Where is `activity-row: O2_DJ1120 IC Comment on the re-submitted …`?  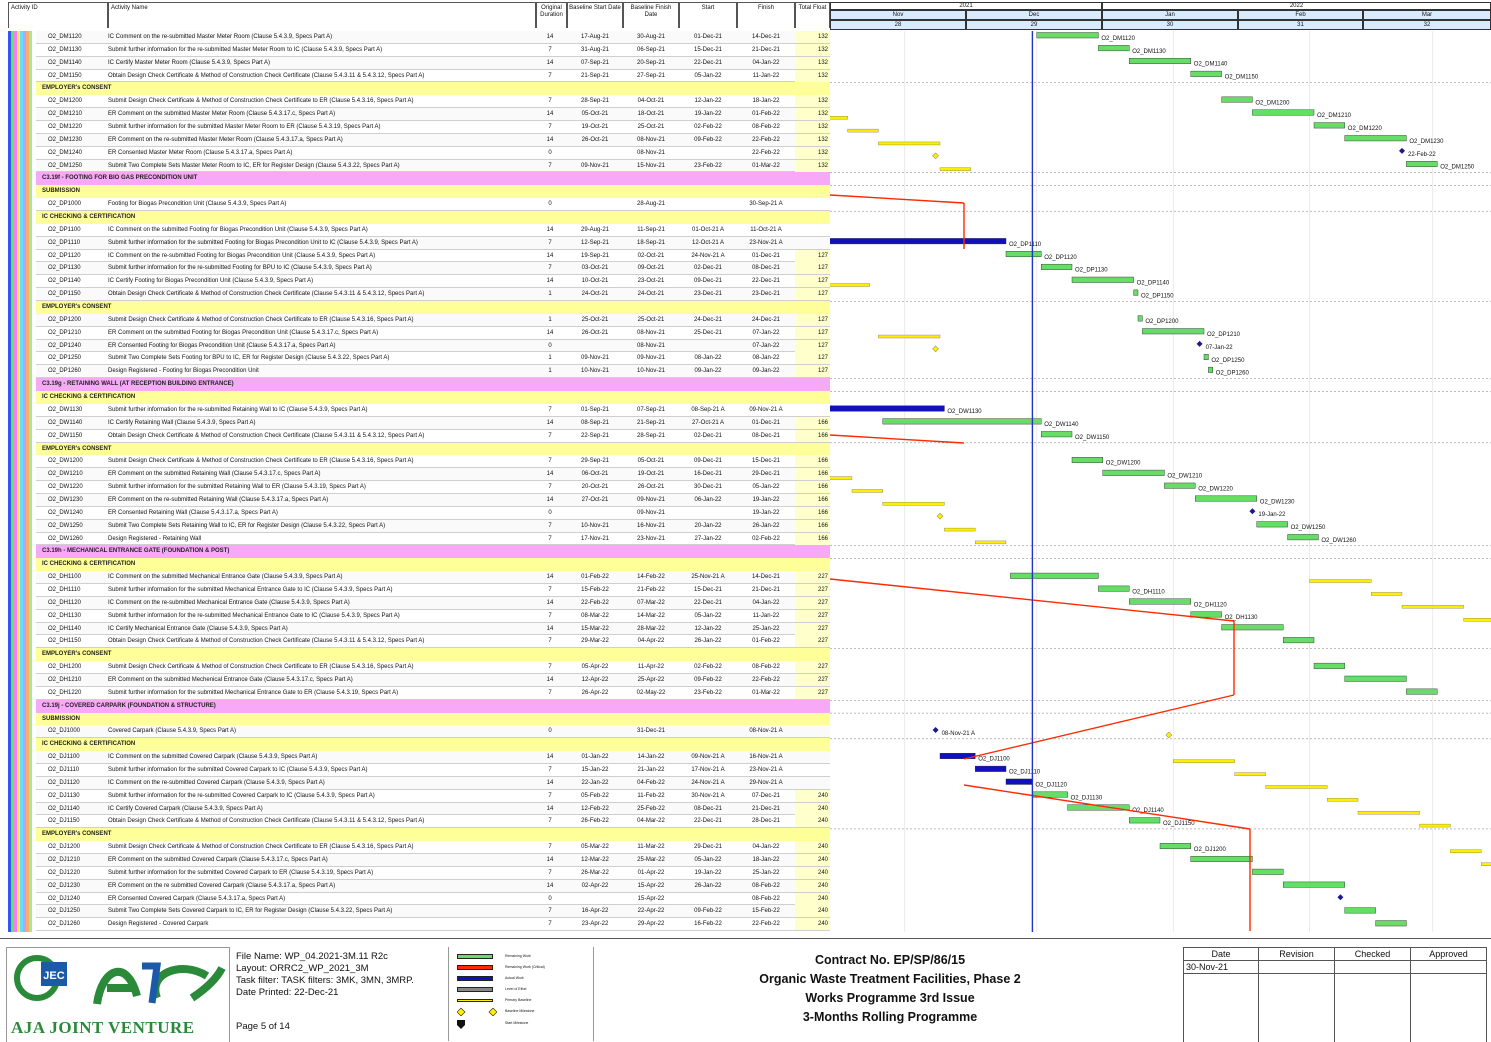 activity-row: O2_DJ1120 IC Comment on the re-submitted … is located at coordinates (433, 783).